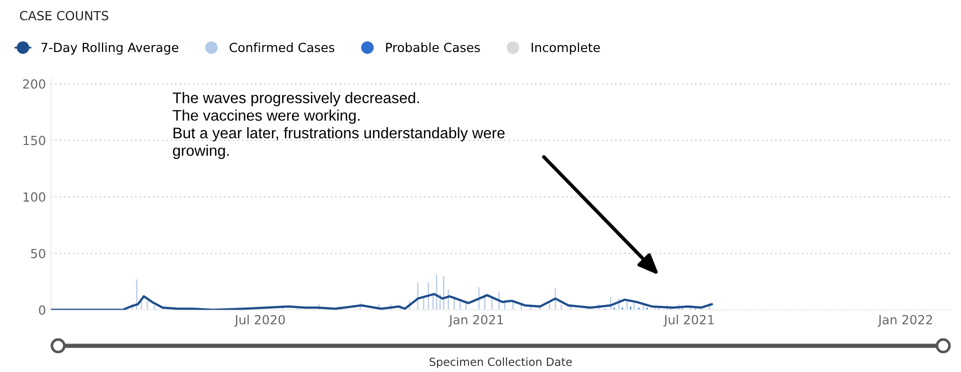 The image size is (961, 372). I want to click on y-tick-label: 150, so click(35, 141).